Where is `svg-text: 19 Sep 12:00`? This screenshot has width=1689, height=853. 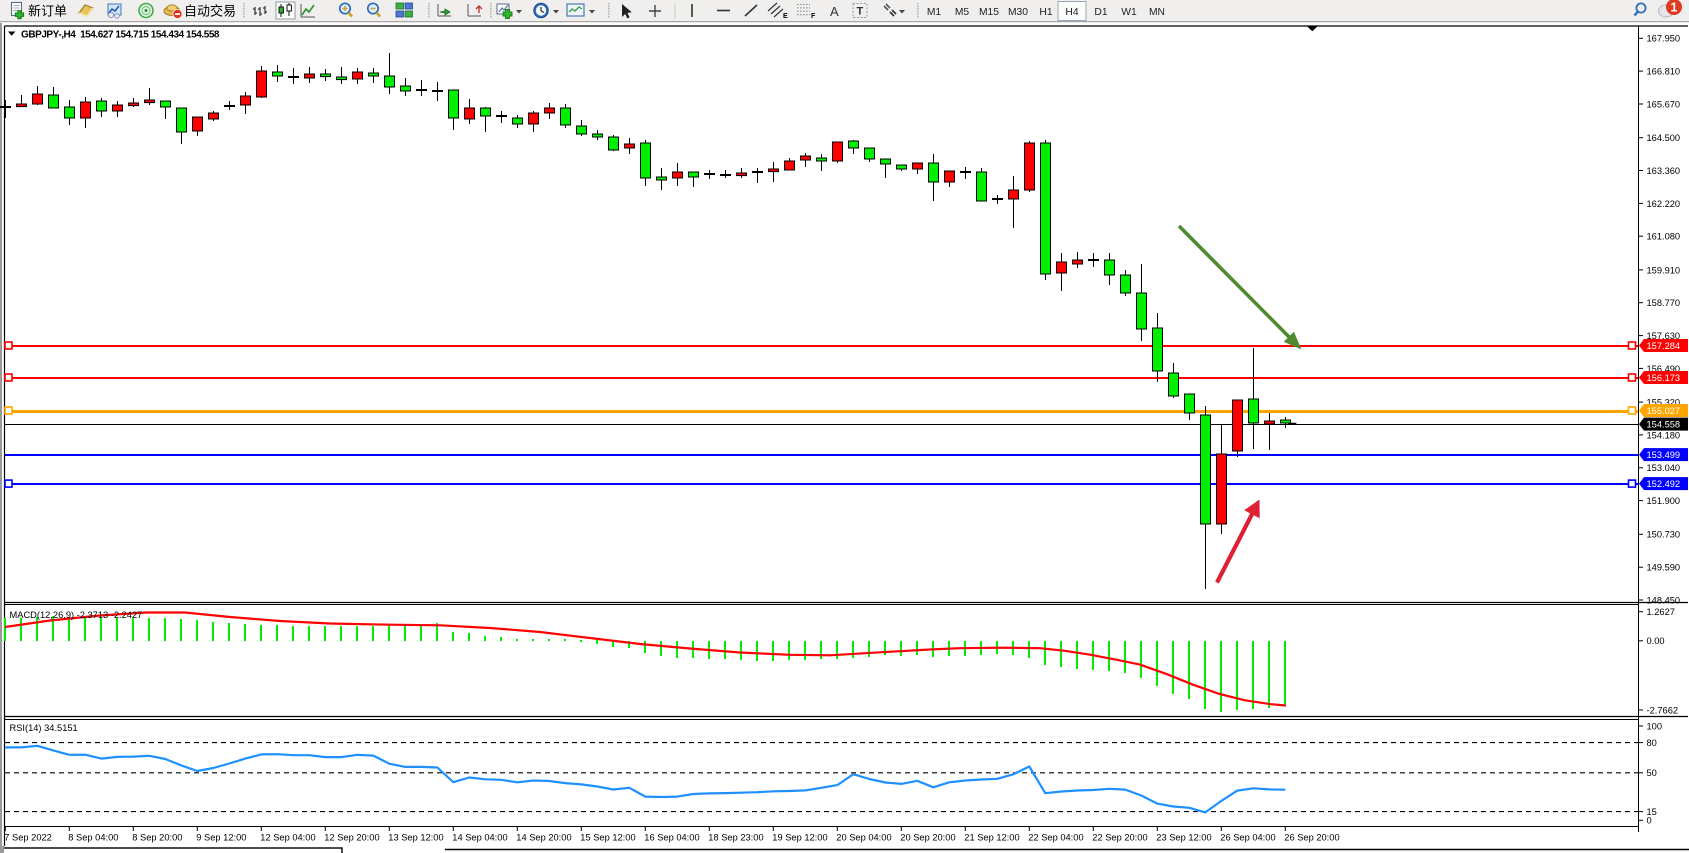
svg-text: 19 Sep 12:00 is located at coordinates (799, 838).